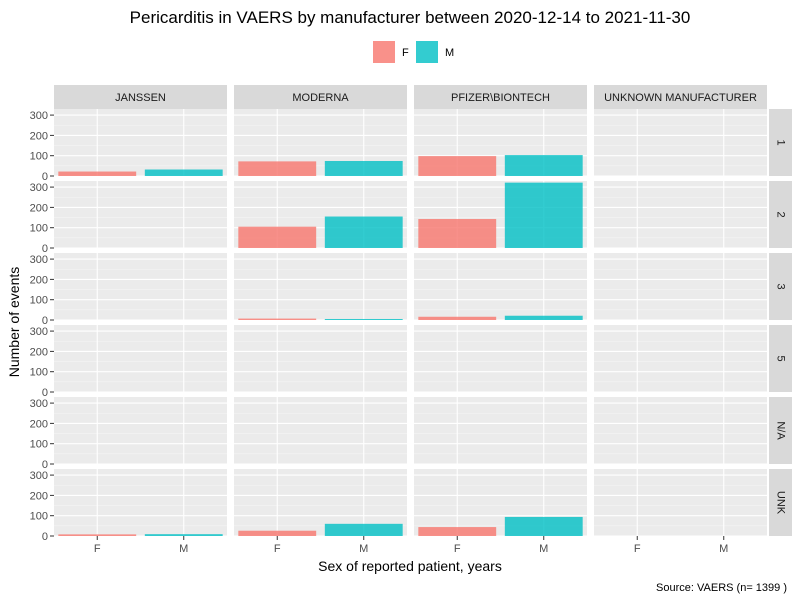  I want to click on bar-pfizer-biontech-1-m, so click(543, 165).